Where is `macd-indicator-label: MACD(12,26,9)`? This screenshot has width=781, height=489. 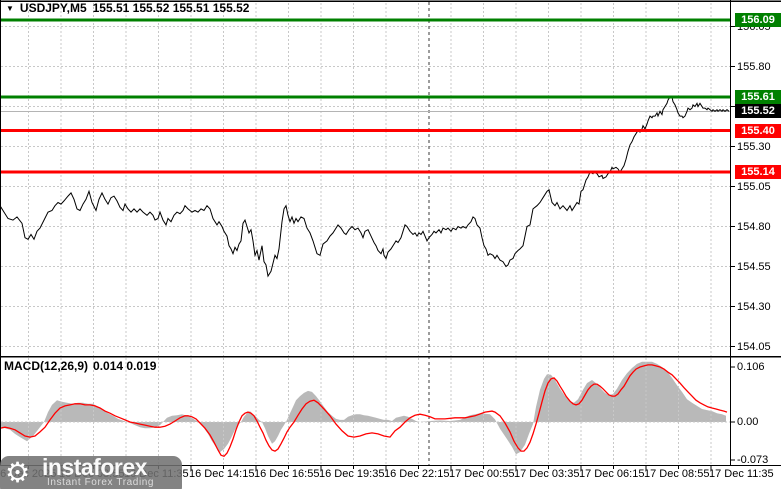 macd-indicator-label: MACD(12,26,9) is located at coordinates (46, 366).